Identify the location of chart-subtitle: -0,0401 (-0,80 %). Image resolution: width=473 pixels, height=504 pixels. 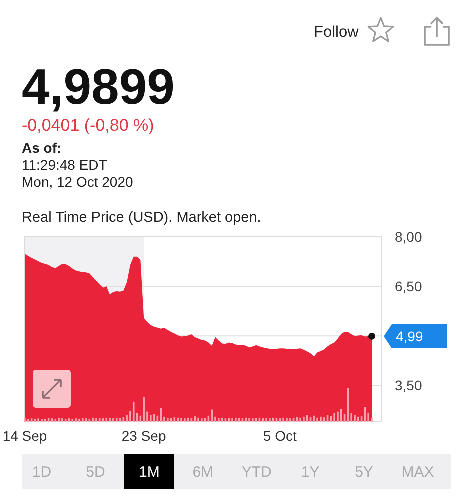
(88, 125).